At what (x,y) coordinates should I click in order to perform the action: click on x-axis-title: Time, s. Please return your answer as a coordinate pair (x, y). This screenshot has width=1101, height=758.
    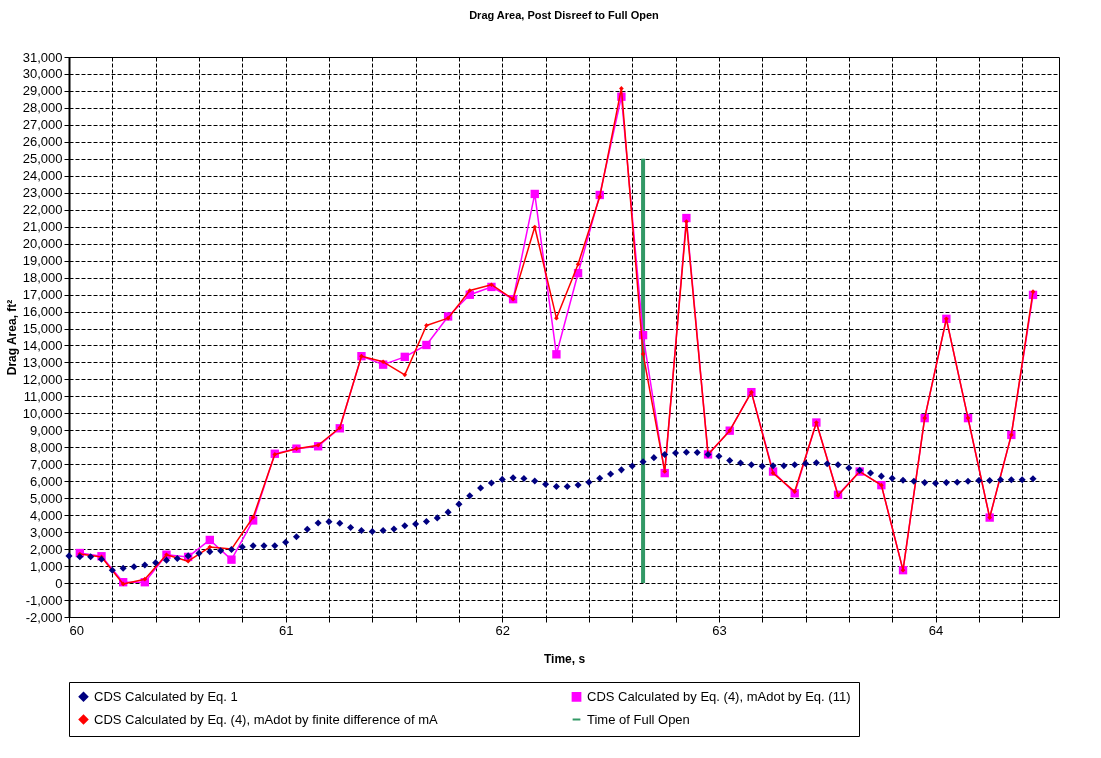
    Looking at the image, I should click on (564, 658).